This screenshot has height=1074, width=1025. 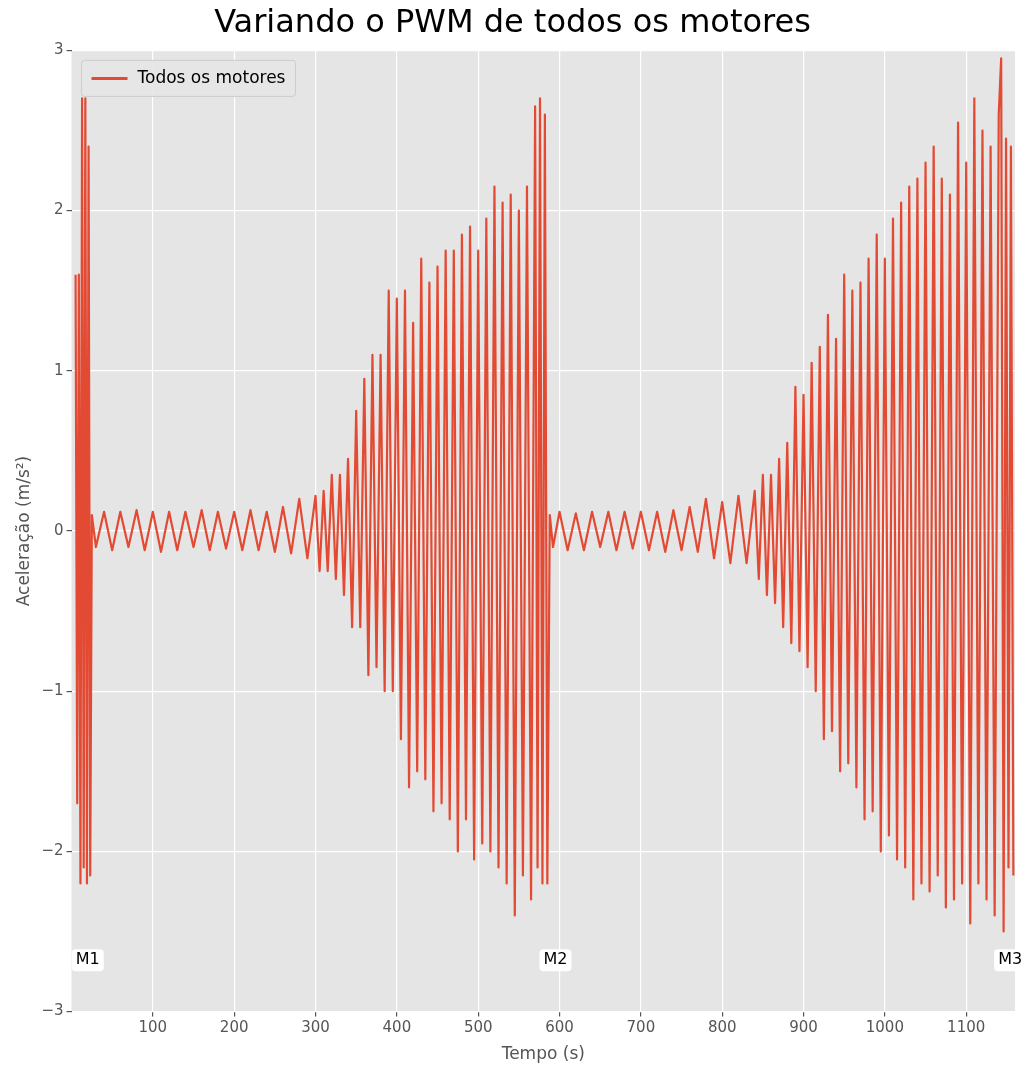 What do you see at coordinates (1010, 959) in the screenshot?
I see `annotation: M3` at bounding box center [1010, 959].